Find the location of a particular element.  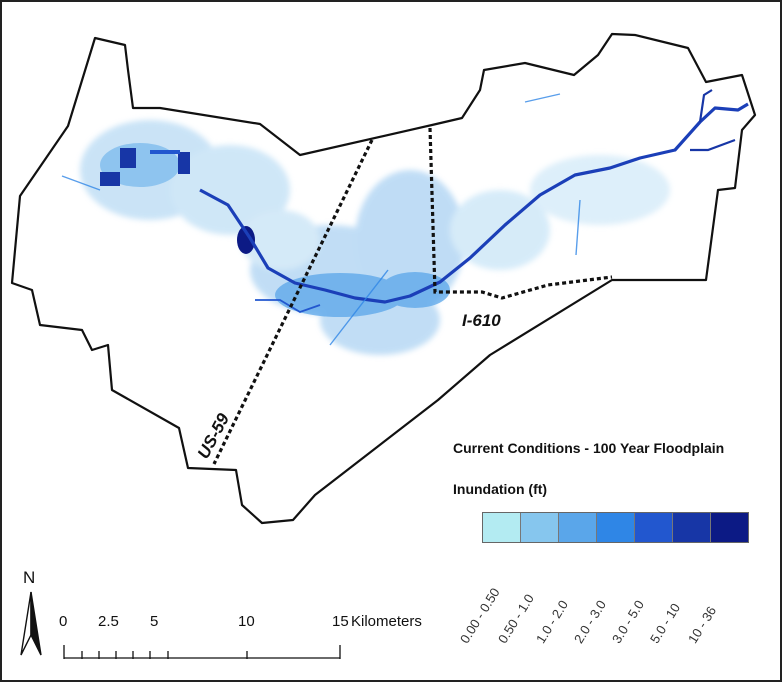

highway-i-610: I-610 is located at coordinates (520, 228).